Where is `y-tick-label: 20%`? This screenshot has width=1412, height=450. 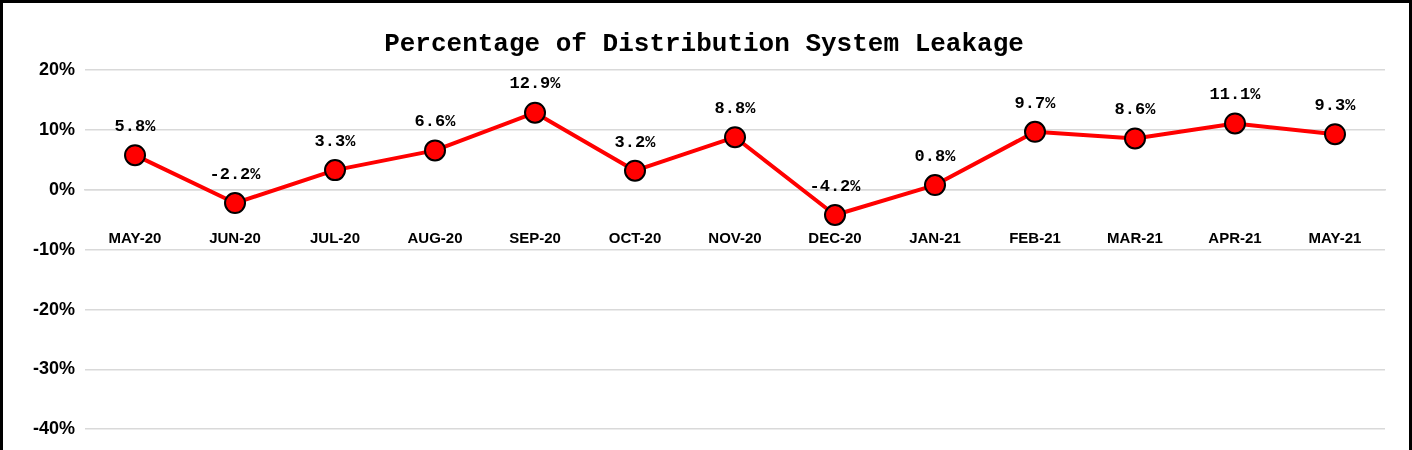
y-tick-label: 20% is located at coordinates (57, 69).